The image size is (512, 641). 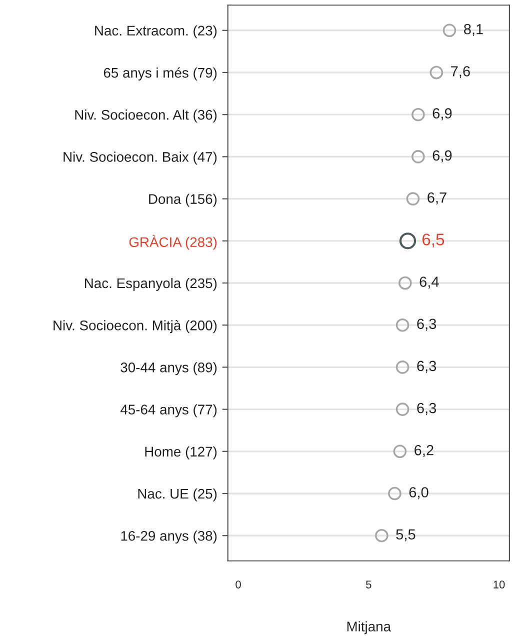 I want to click on data-label: 7,6, so click(x=460, y=72).